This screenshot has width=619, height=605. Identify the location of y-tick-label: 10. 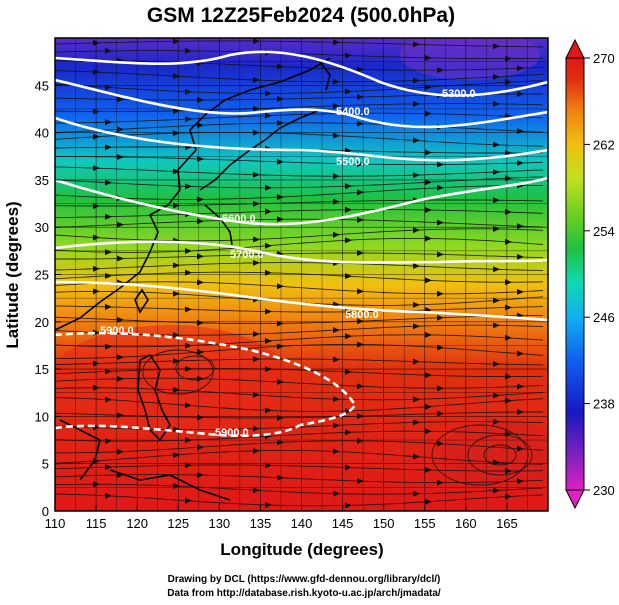
(42, 416).